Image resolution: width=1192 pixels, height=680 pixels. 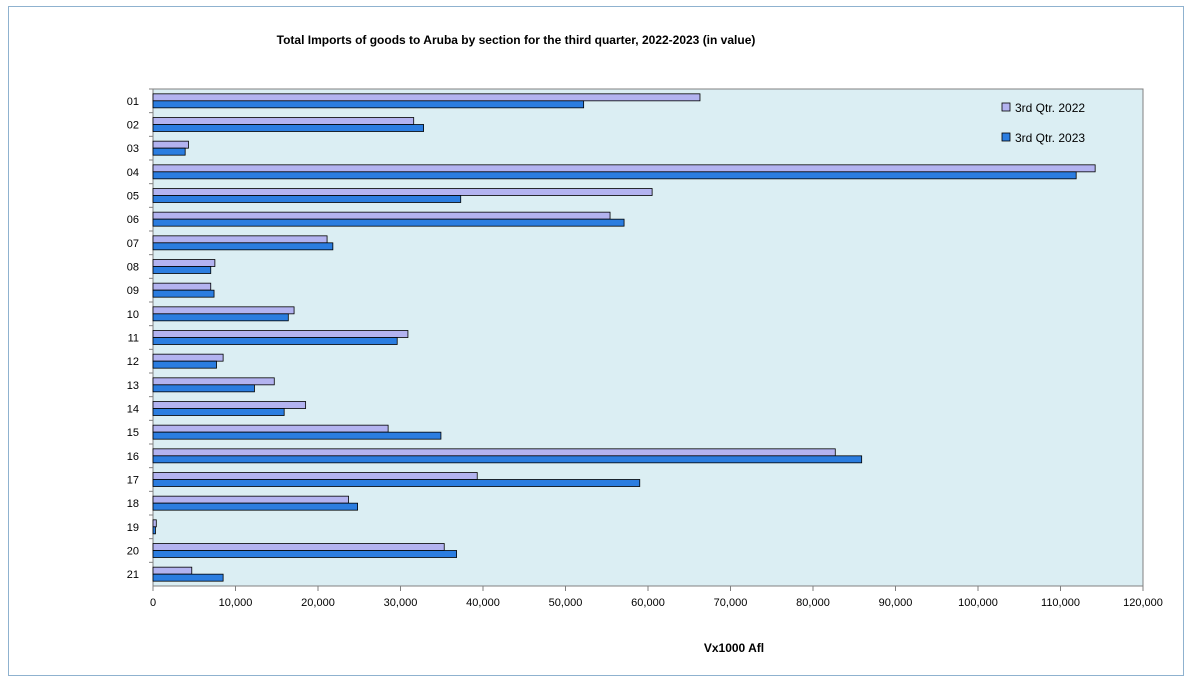 What do you see at coordinates (896, 603) in the screenshot?
I see `x-tick-label: 90,000` at bounding box center [896, 603].